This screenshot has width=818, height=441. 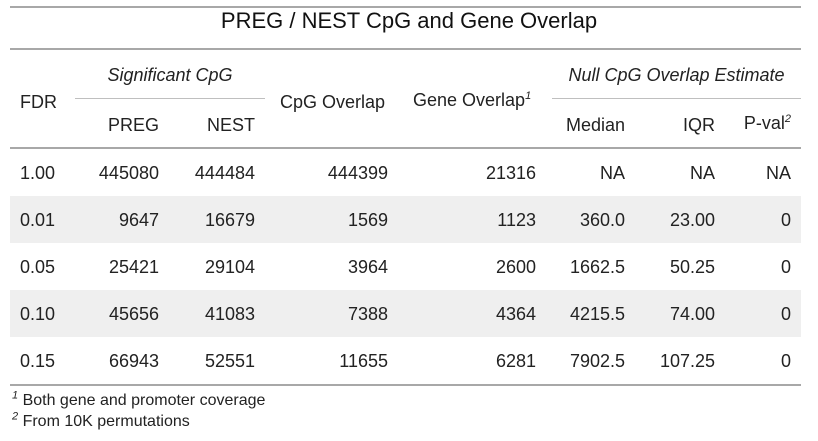 What do you see at coordinates (38, 220) in the screenshot?
I see `cell-fdr: 0.01` at bounding box center [38, 220].